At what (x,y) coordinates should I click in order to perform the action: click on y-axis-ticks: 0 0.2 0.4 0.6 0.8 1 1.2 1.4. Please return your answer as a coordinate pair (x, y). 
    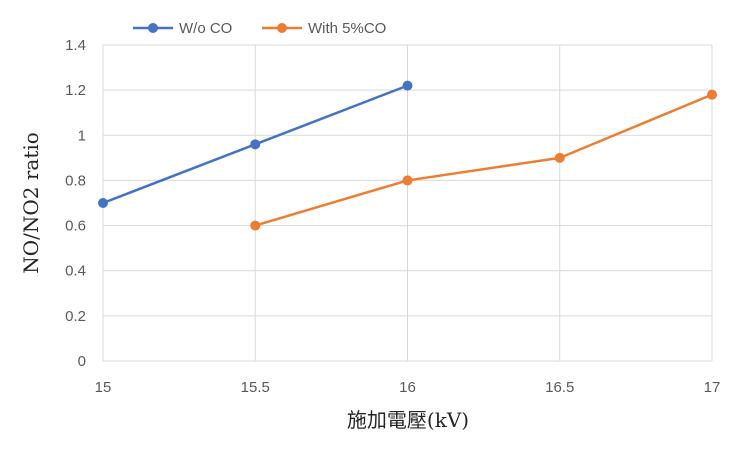
    Looking at the image, I should click on (75, 203).